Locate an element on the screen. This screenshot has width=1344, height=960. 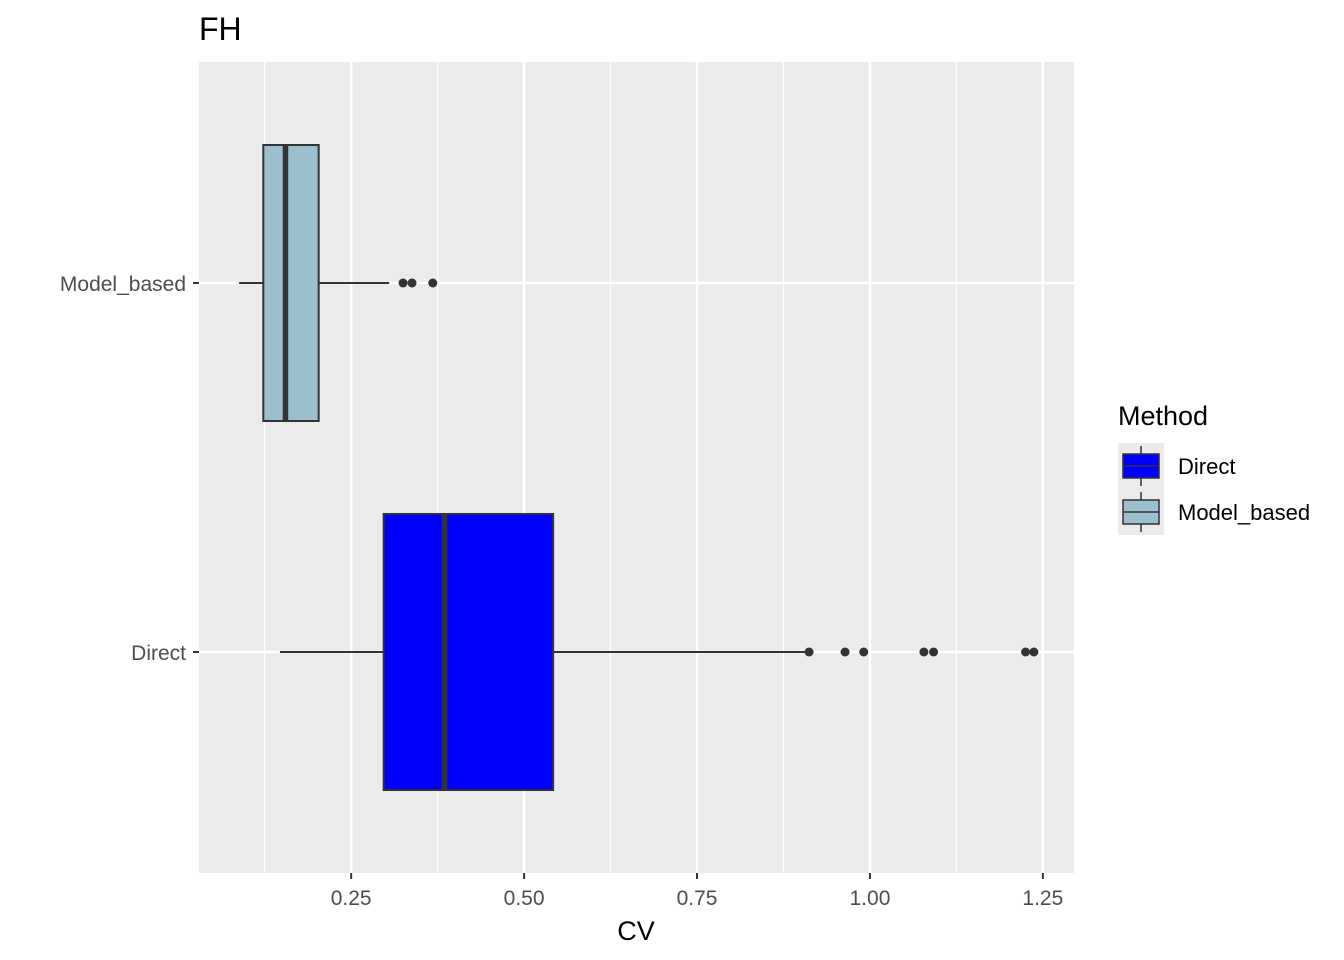
x-axis-title: CV is located at coordinates (636, 931).